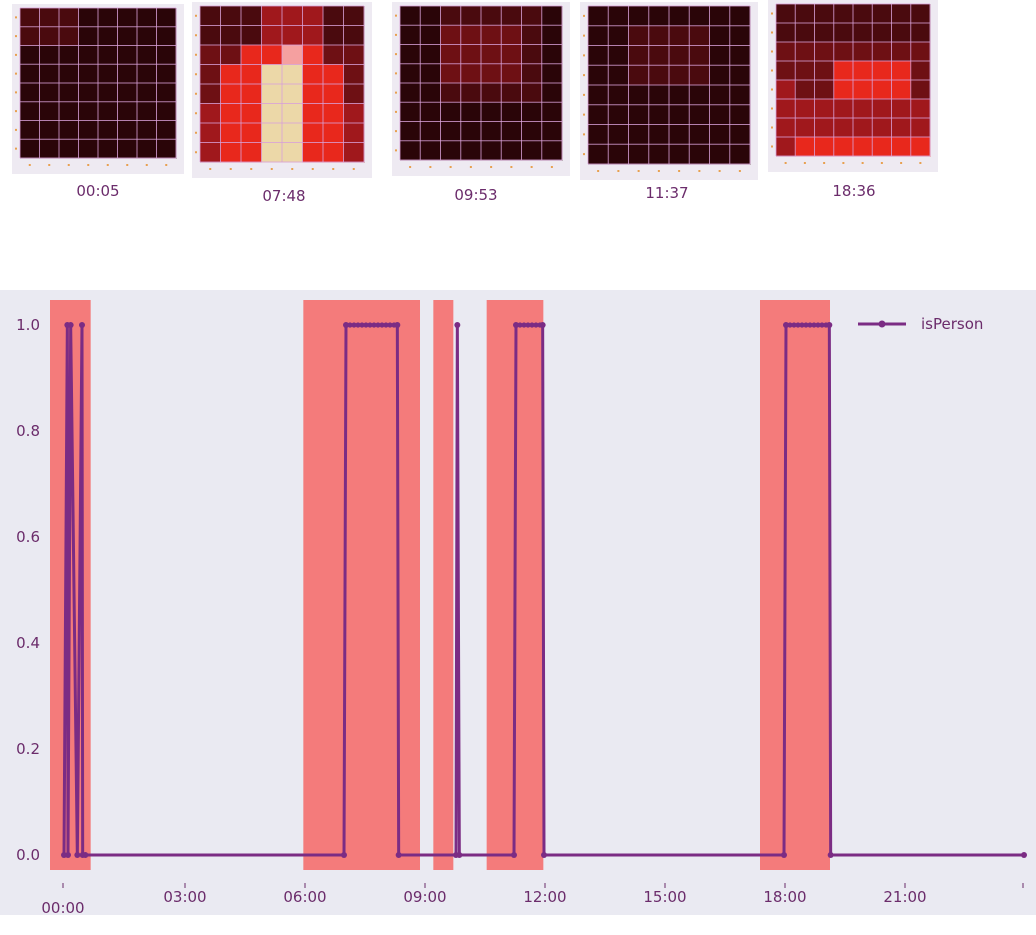 Image resolution: width=1036 pixels, height=935 pixels. Describe the element at coordinates (62, 908) in the screenshot. I see `x-tick-label: 00:00` at that location.